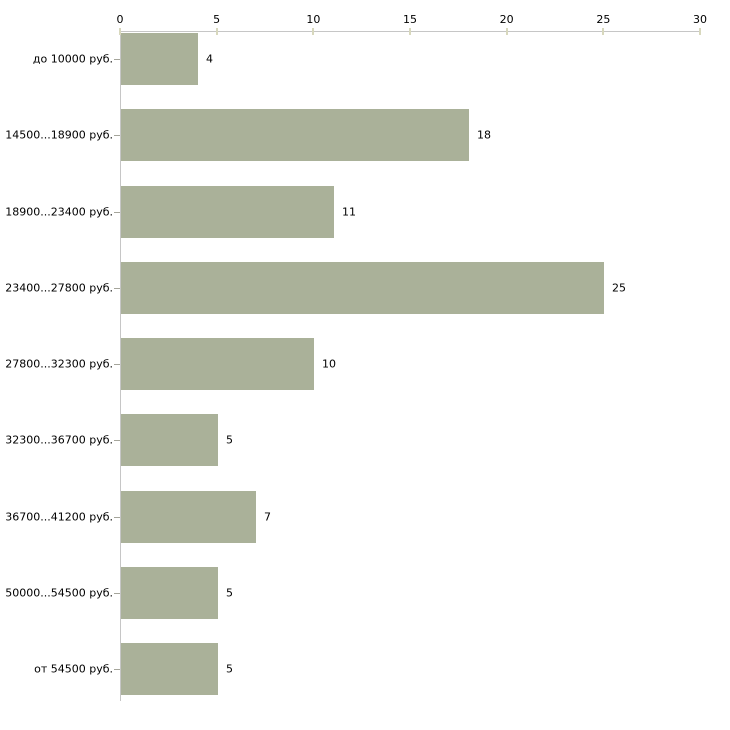 The height and width of the screenshot is (730, 730). Describe the element at coordinates (313, 19) in the screenshot. I see `x-axis-tick-label: 10` at that location.